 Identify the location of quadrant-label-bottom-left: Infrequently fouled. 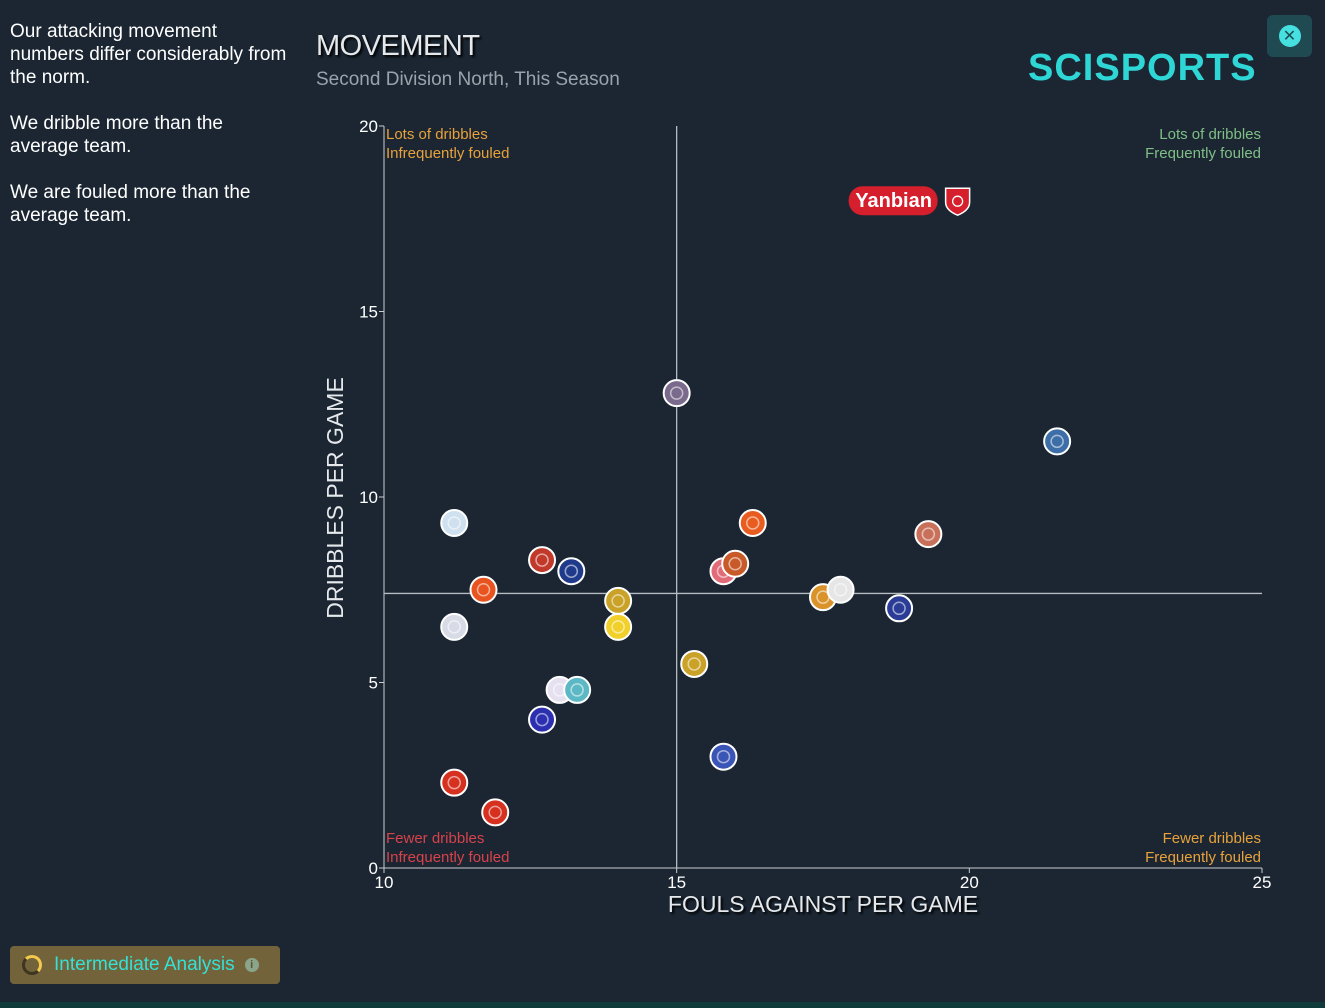
(447, 857).